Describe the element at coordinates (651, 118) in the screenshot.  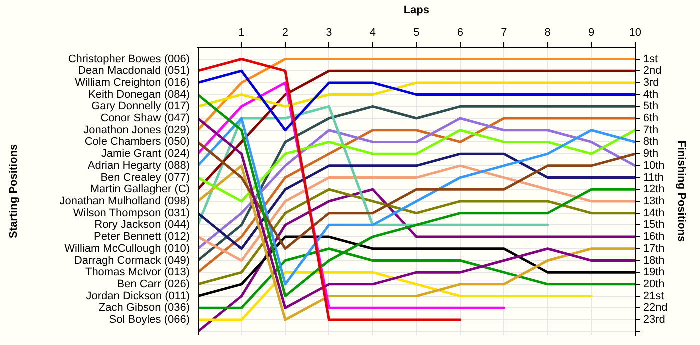
I see `y-tick-label: 6th` at that location.